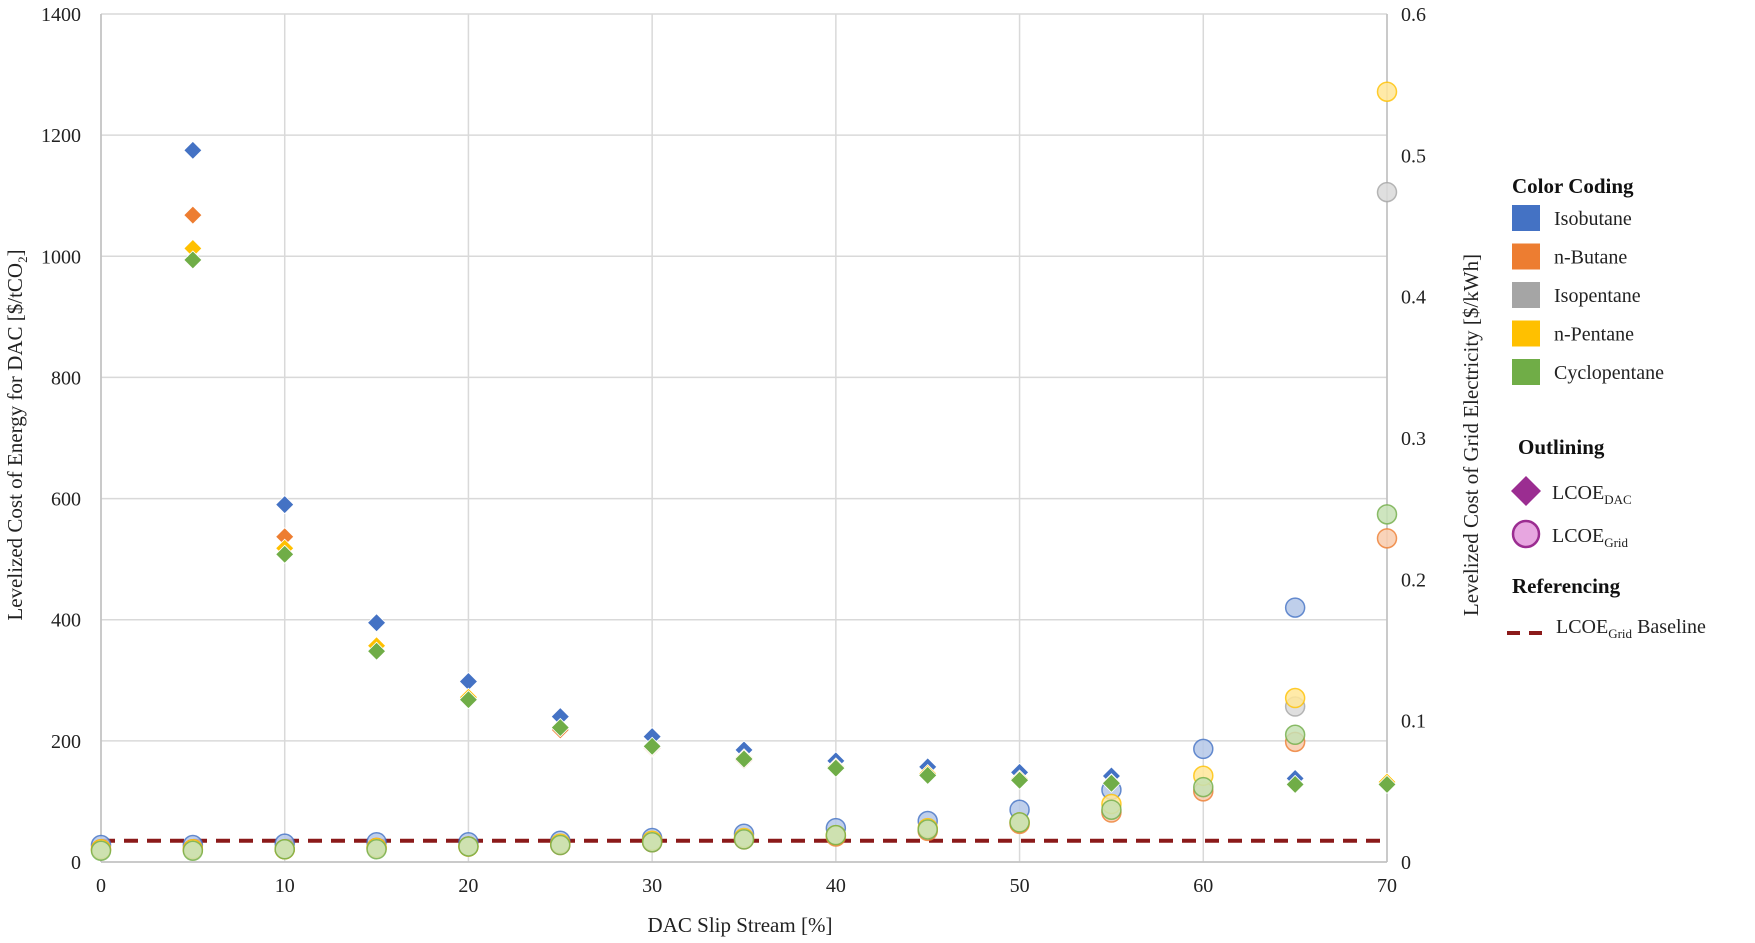 The width and height of the screenshot is (1755, 943). Describe the element at coordinates (1617, 499) in the screenshot. I see `legend-lcoe-dac-sub: DAC` at that location.